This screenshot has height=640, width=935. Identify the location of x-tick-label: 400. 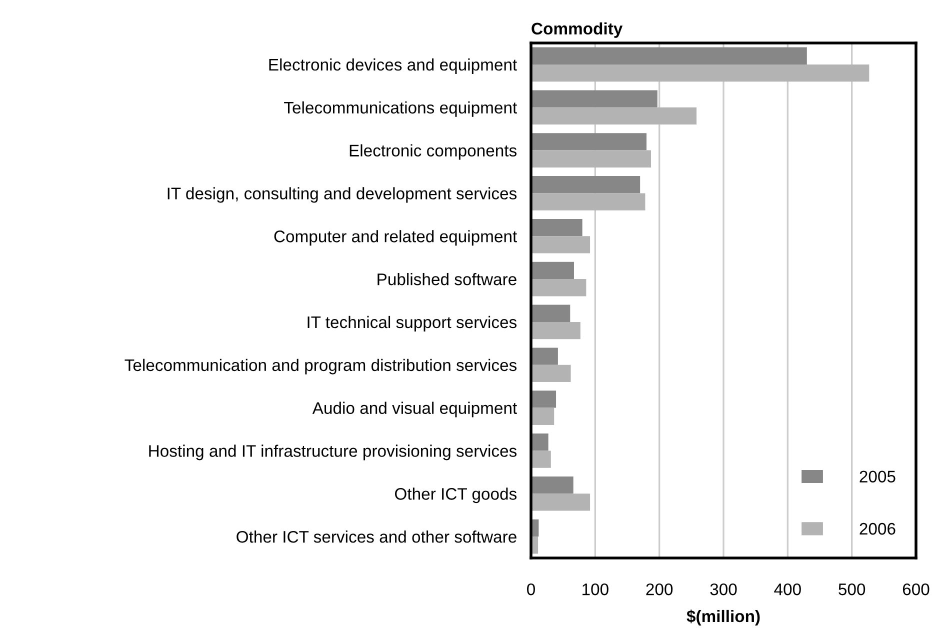
(787, 589).